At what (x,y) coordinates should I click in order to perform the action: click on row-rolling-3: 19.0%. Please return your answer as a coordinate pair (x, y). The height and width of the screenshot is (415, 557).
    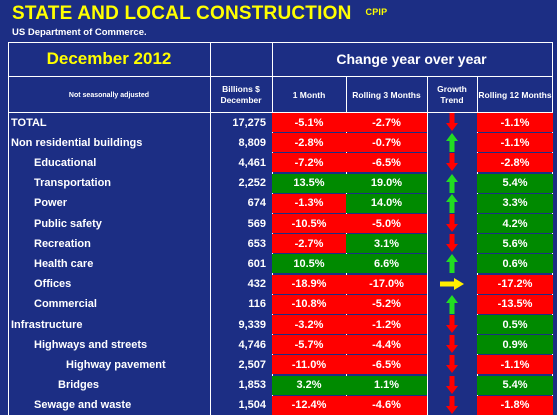
    Looking at the image, I should click on (386, 183).